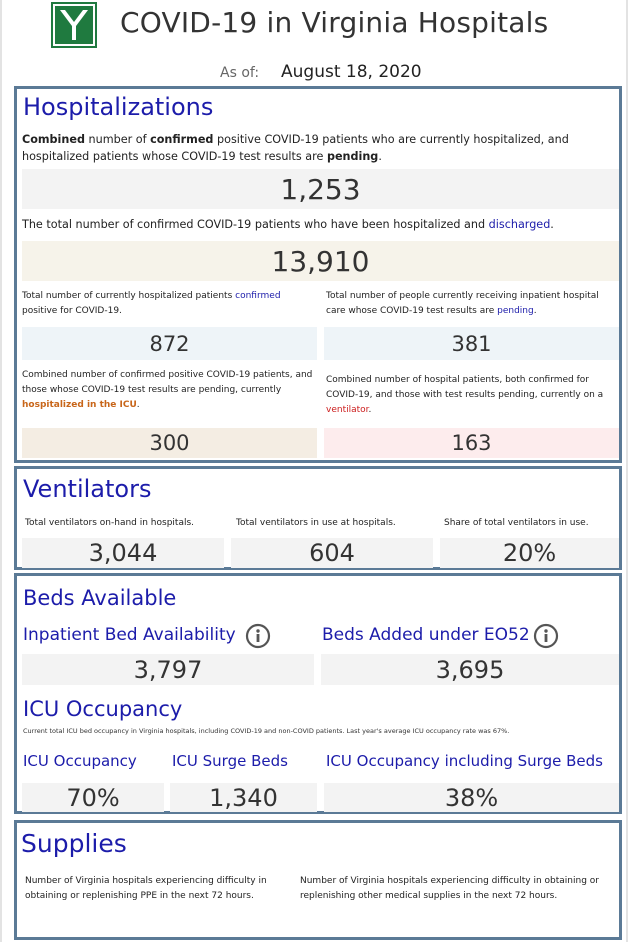 The width and height of the screenshot is (628, 942). I want to click on onhand-label: Total ventilators on-hand in hospitals., so click(110, 523).